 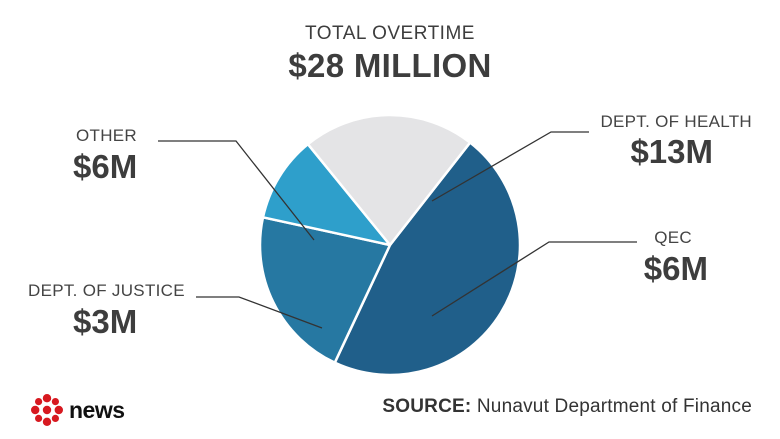 What do you see at coordinates (510, 166) in the screenshot?
I see `leader-line-health` at bounding box center [510, 166].